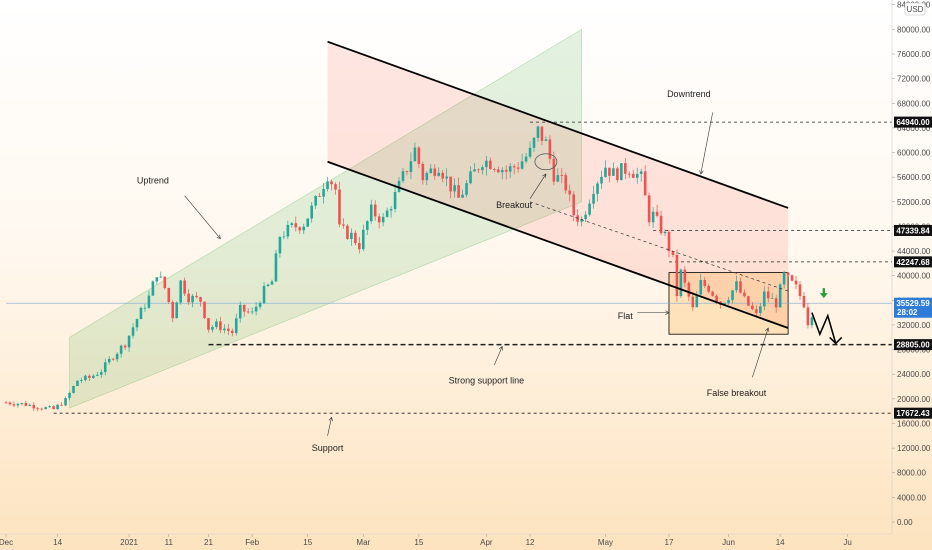  I want to click on y-tick-label: 76000.00, so click(914, 54).